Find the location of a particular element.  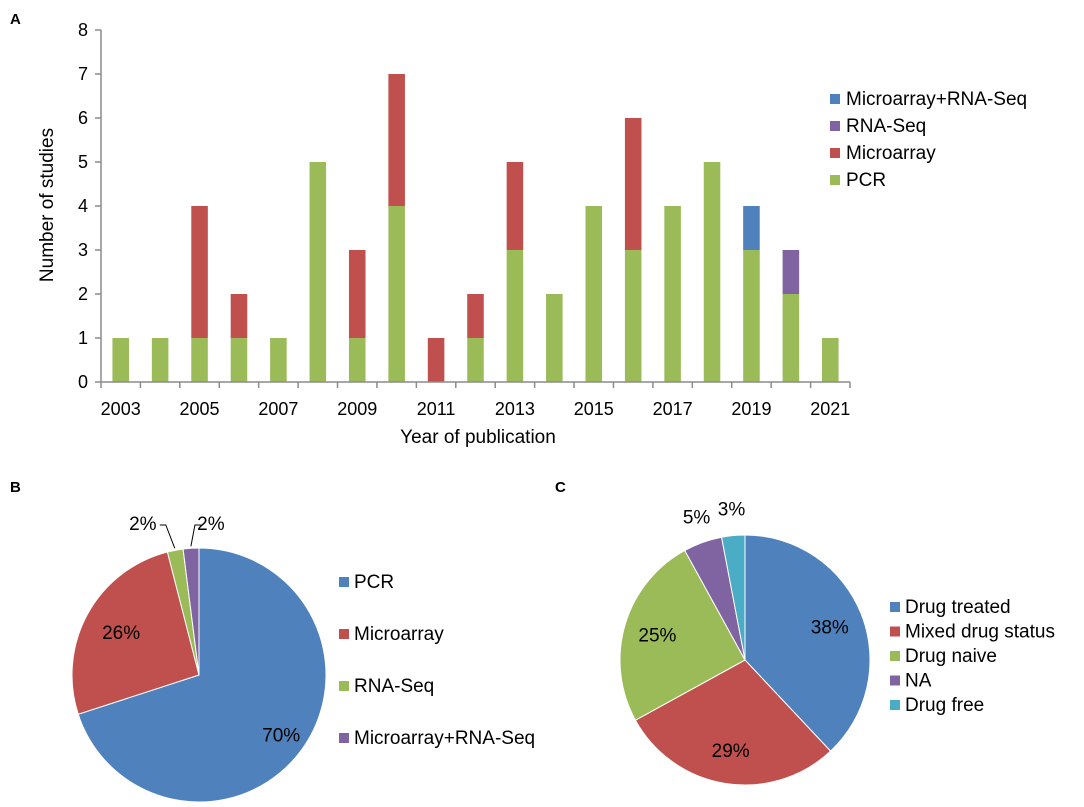

bar-pcr-2007 is located at coordinates (278, 360).